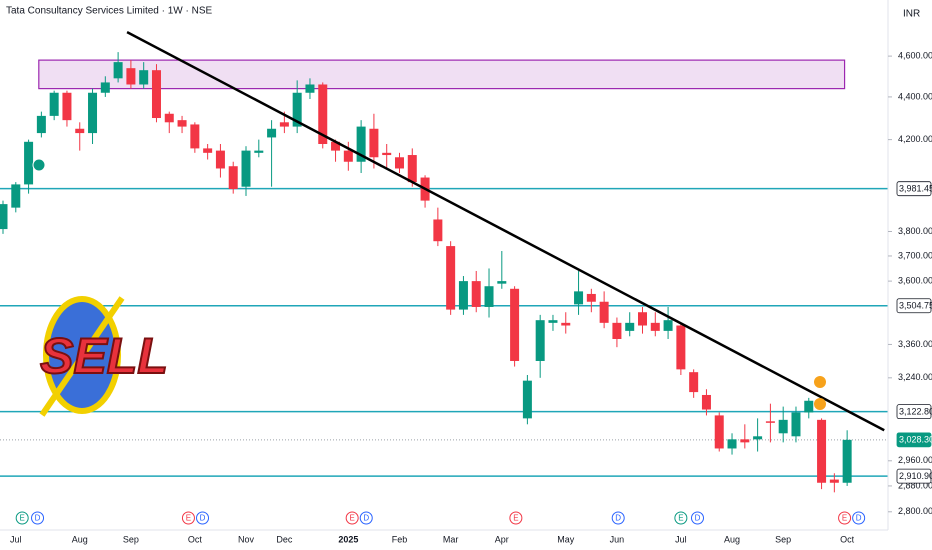 The height and width of the screenshot is (550, 932). I want to click on sell-logo: SELL, so click(104, 356).